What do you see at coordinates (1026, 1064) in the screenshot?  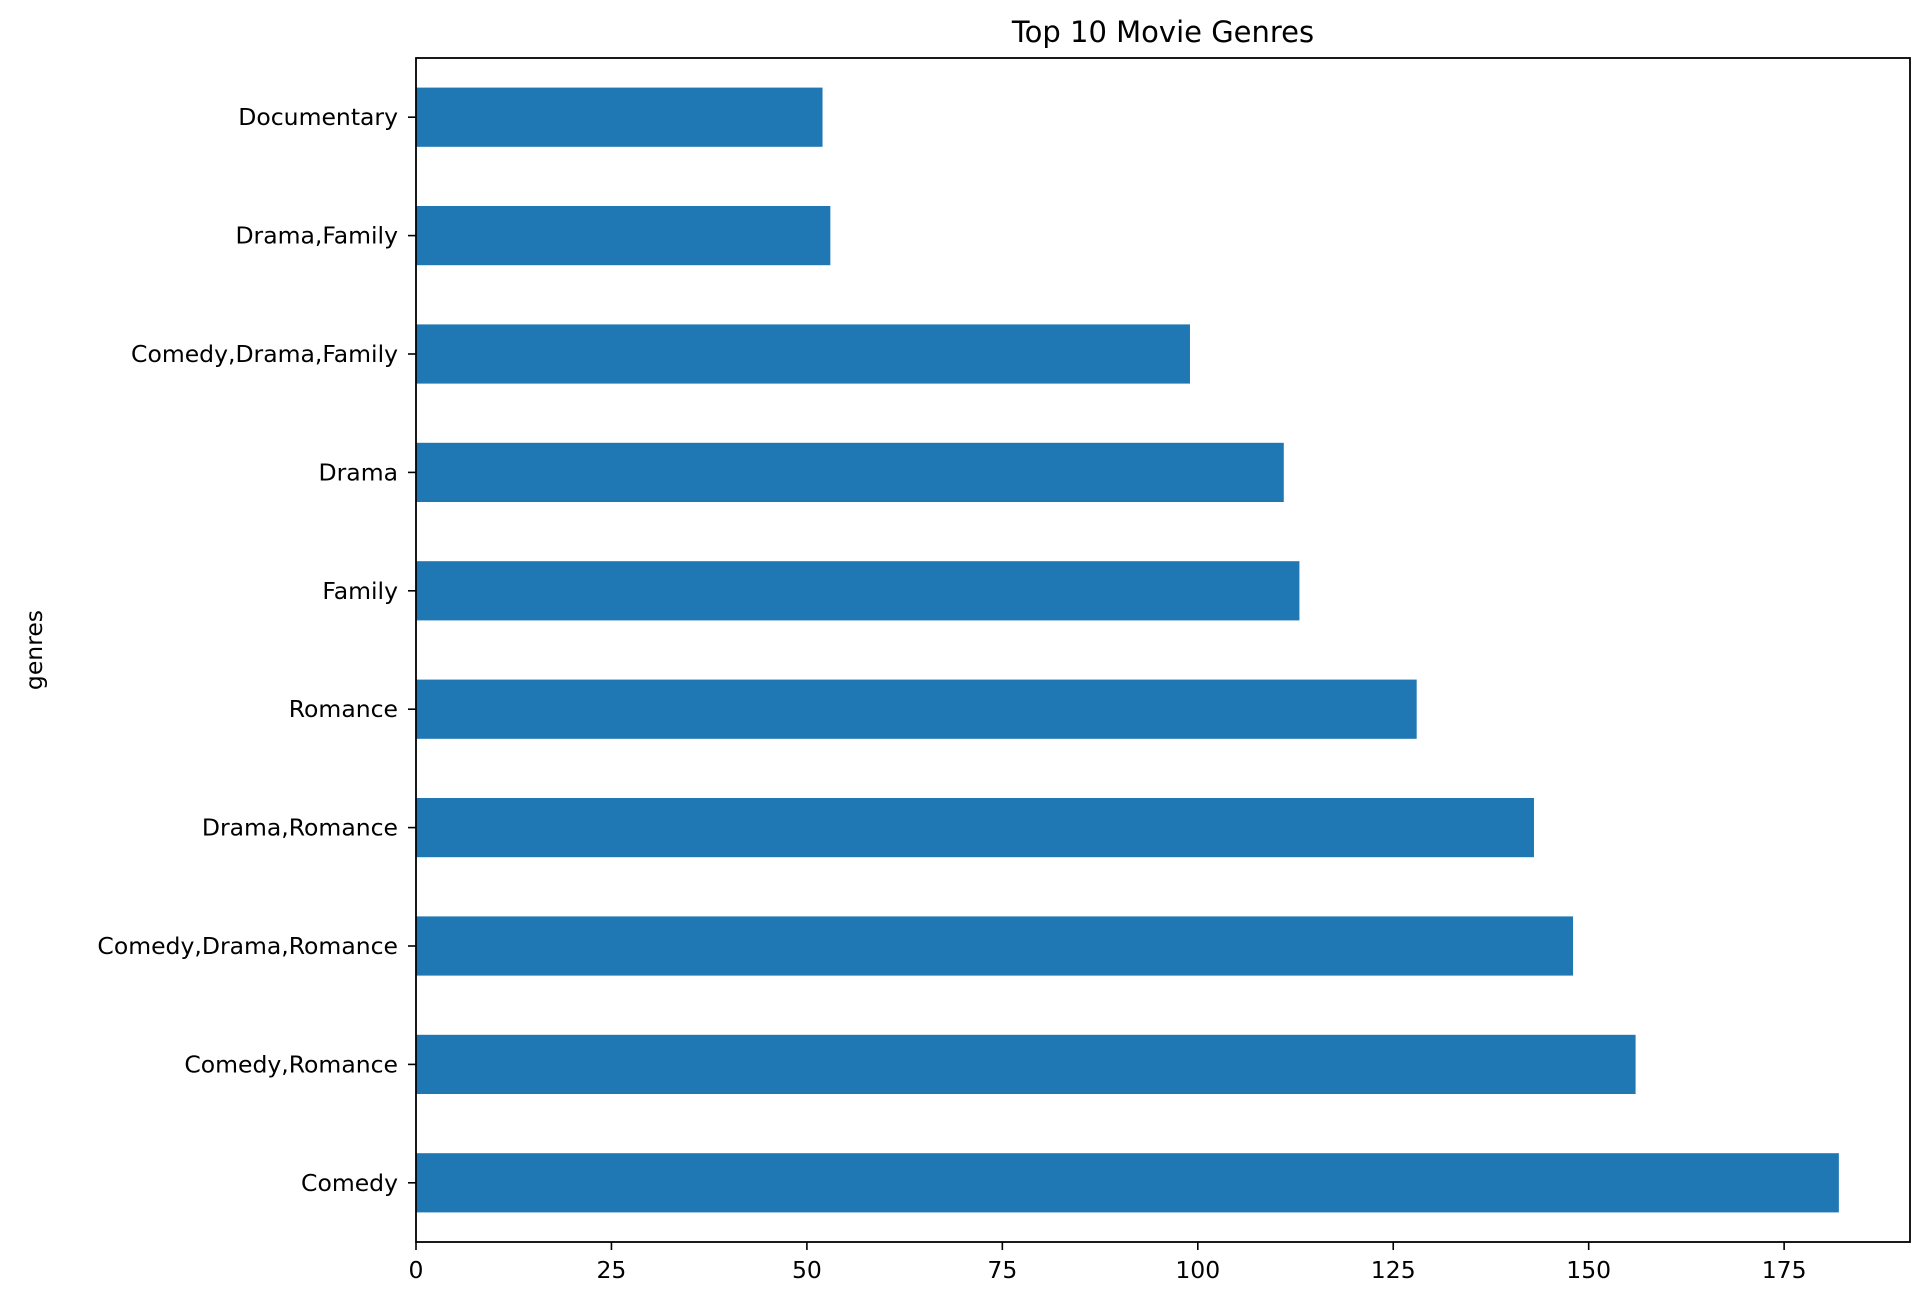 I see `bar-comedy-romance` at bounding box center [1026, 1064].